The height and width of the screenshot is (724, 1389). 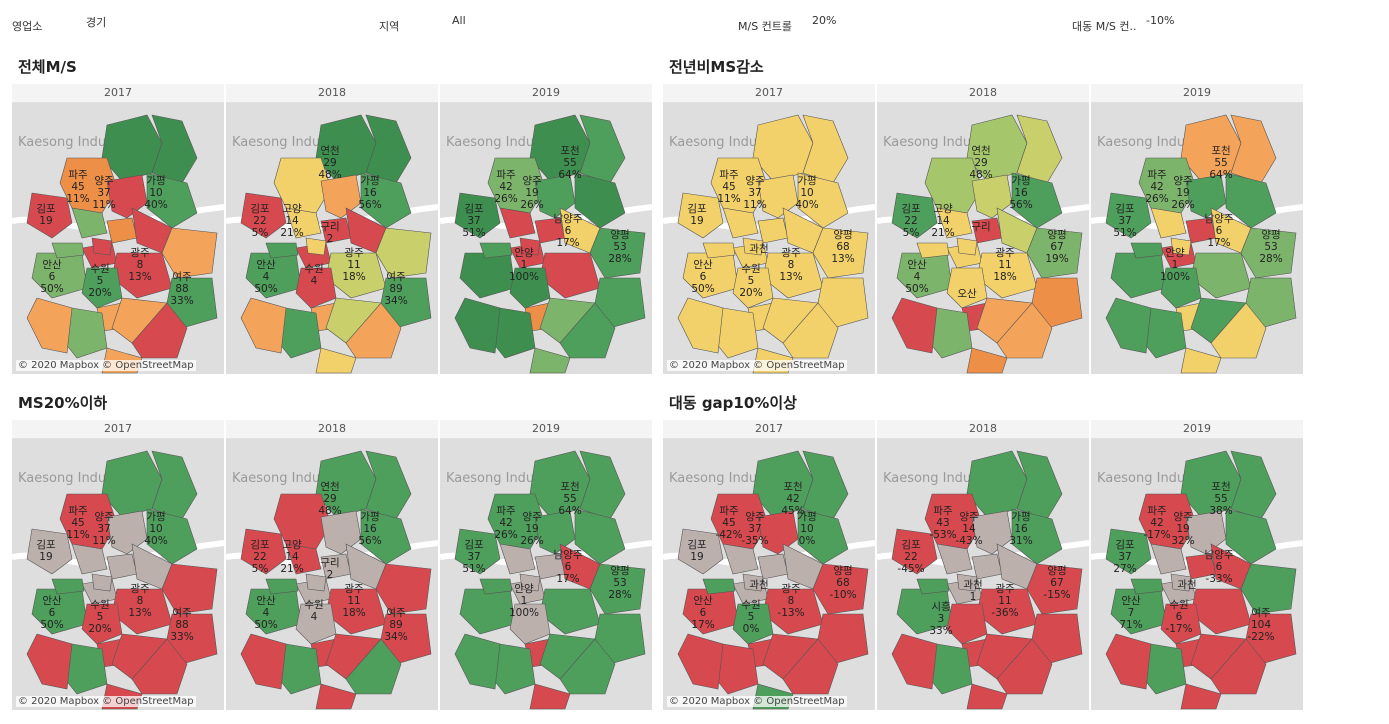 I want to click on region-name: 고양, so click(x=292, y=209).